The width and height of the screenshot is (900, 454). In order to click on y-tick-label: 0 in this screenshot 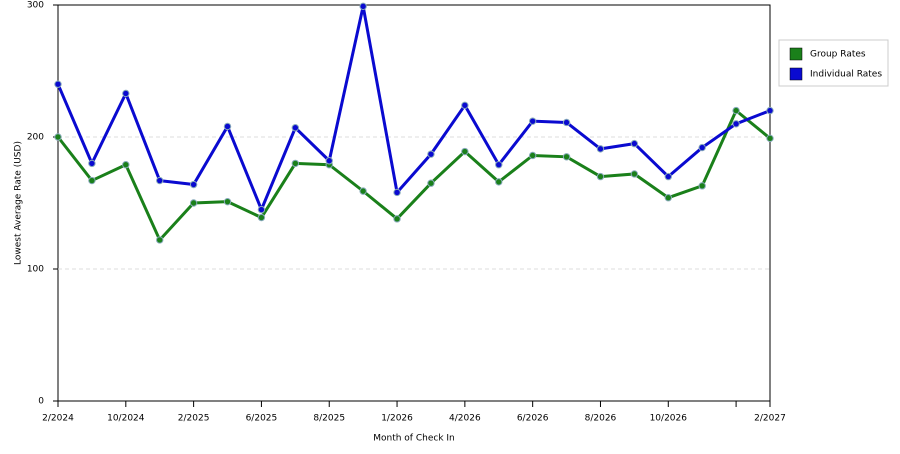, I will do `click(41, 402)`.